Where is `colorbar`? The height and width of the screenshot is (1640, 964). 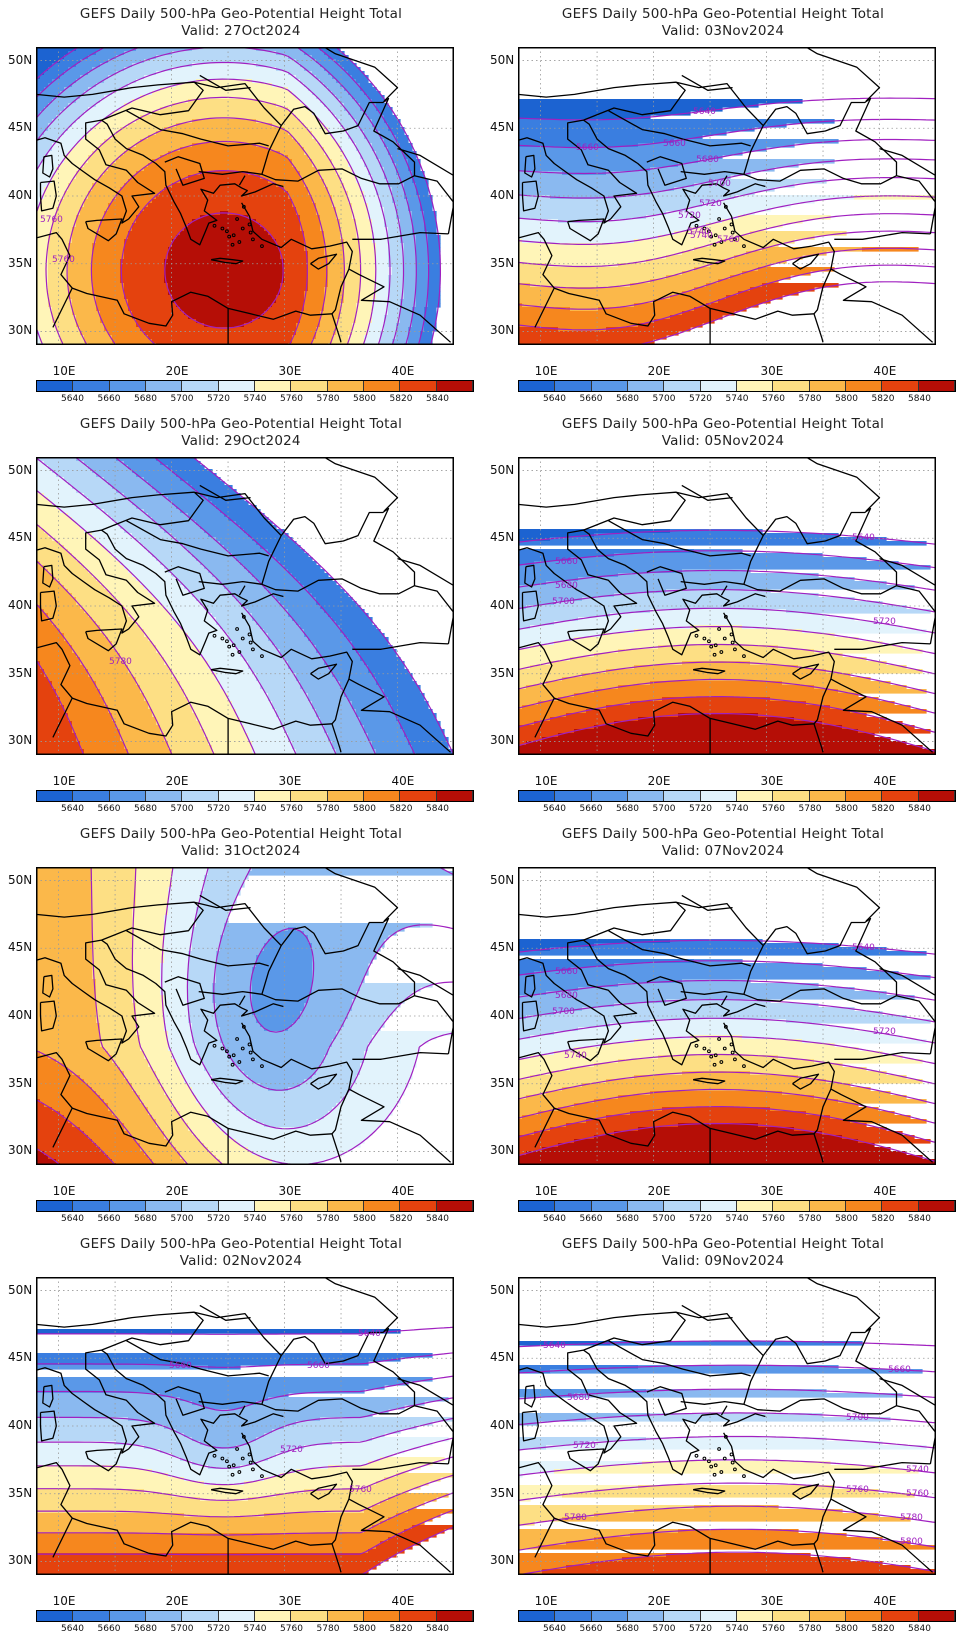
colorbar is located at coordinates (737, 1206).